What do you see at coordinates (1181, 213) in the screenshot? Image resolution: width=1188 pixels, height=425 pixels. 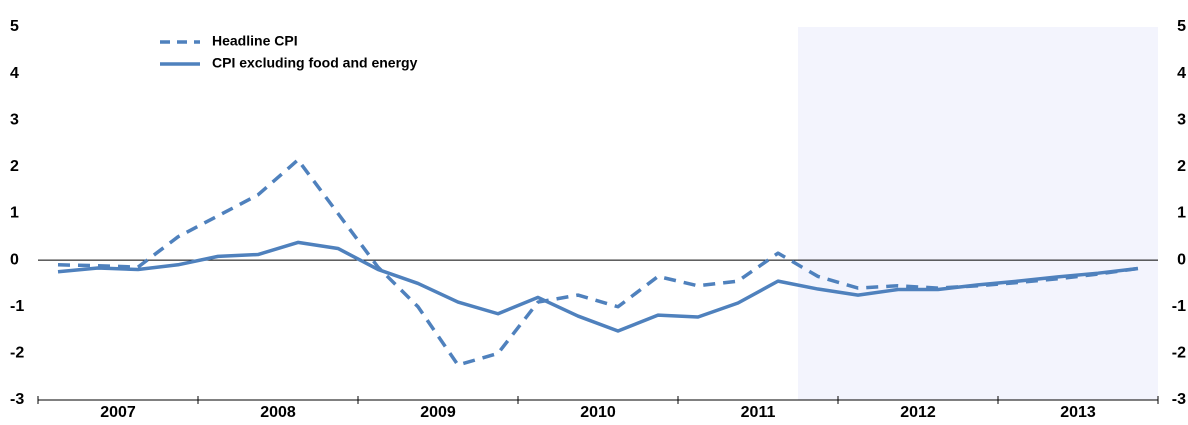 I see `y2-tick-label: 1` at bounding box center [1181, 213].